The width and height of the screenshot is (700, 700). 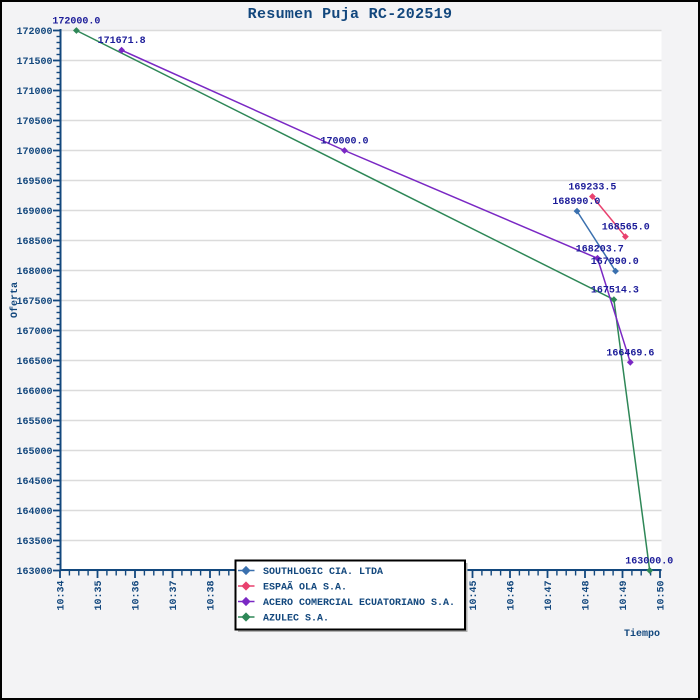 I want to click on svg-text: 169000, so click(x=34, y=212).